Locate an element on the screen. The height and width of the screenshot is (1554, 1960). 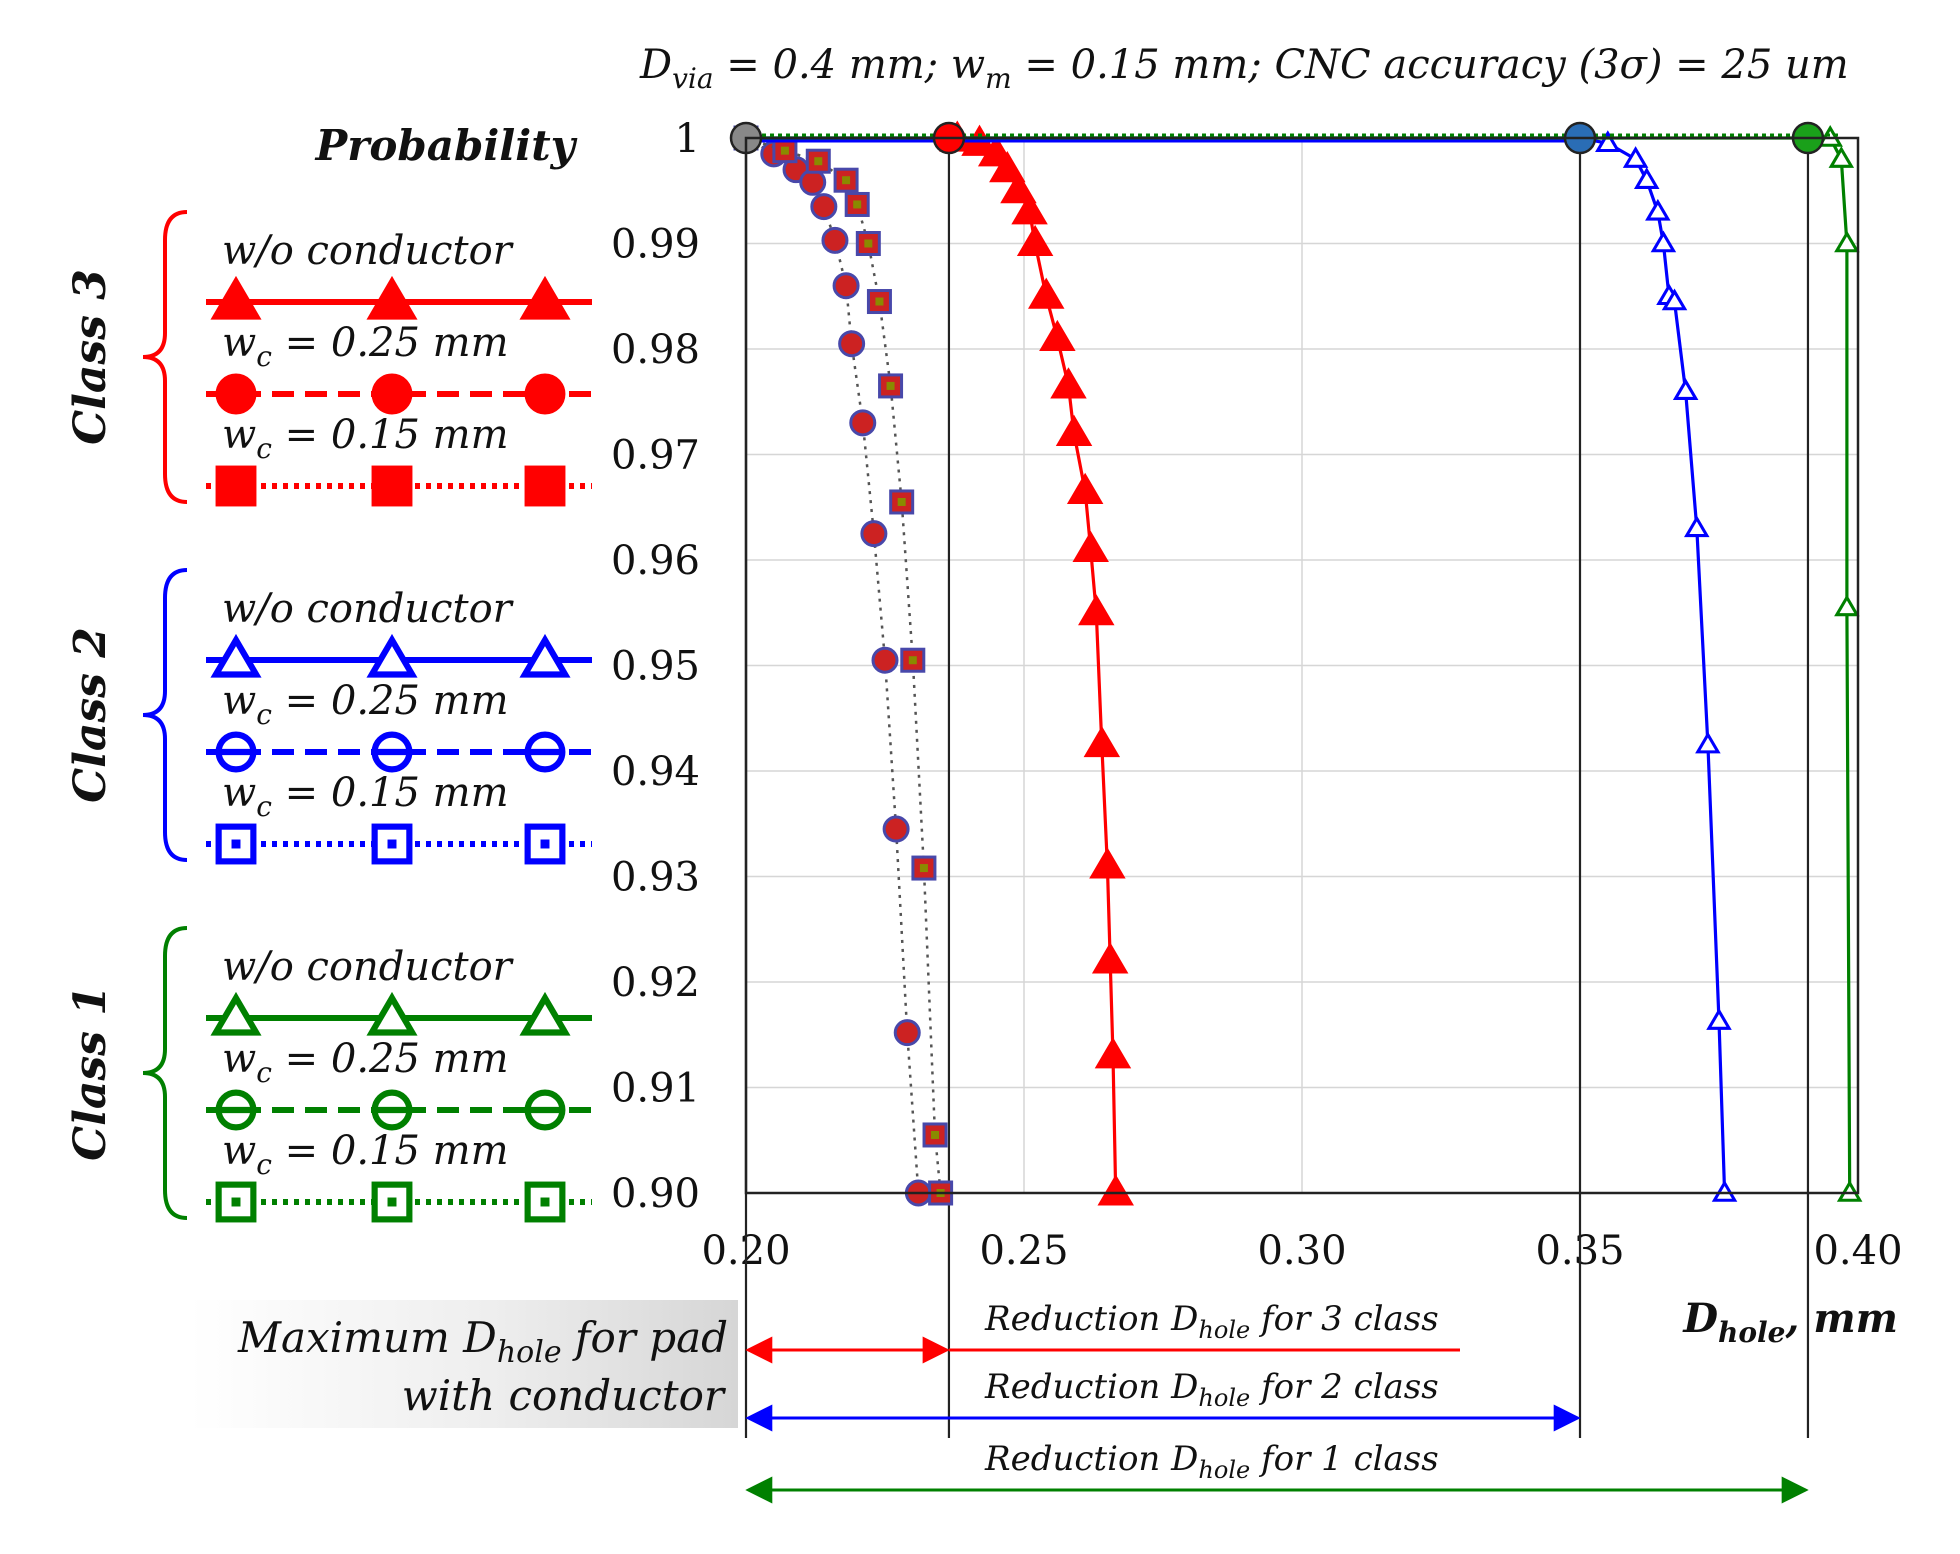
point-2-4-dot is located at coordinates (857, 204).